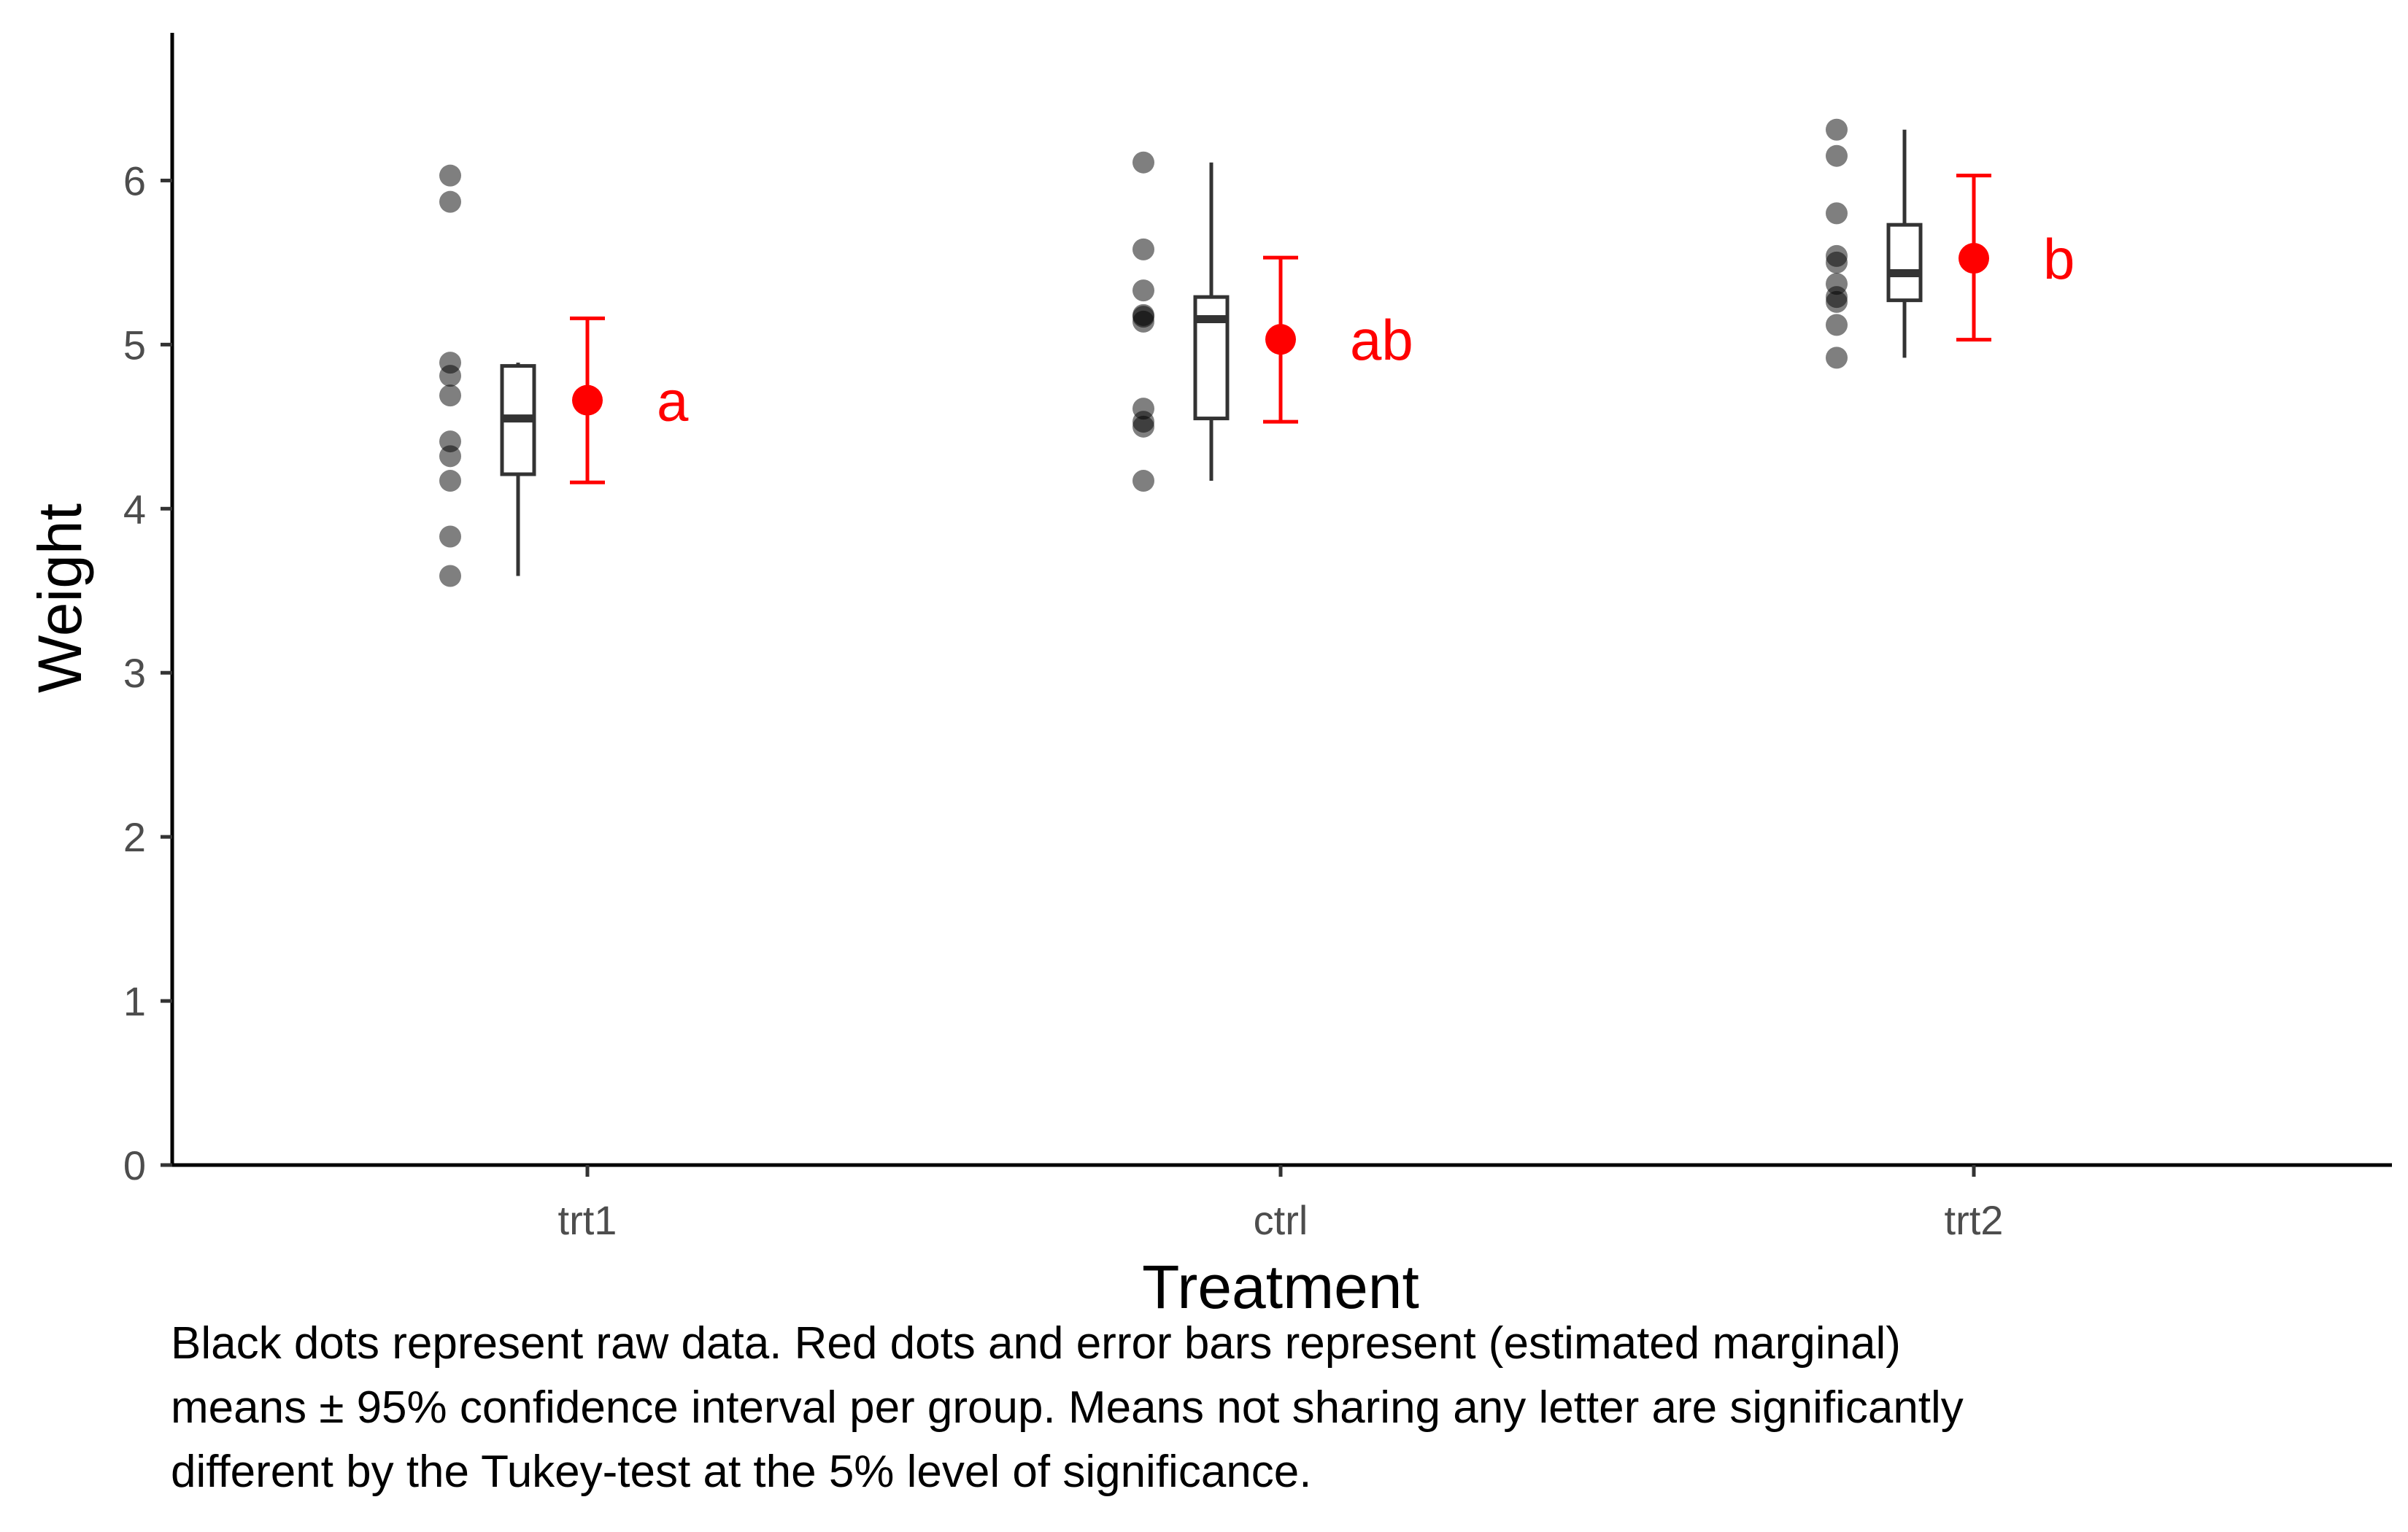 The height and width of the screenshot is (1532, 2408). Describe the element at coordinates (134, 345) in the screenshot. I see `y-tick-label: 5` at that location.